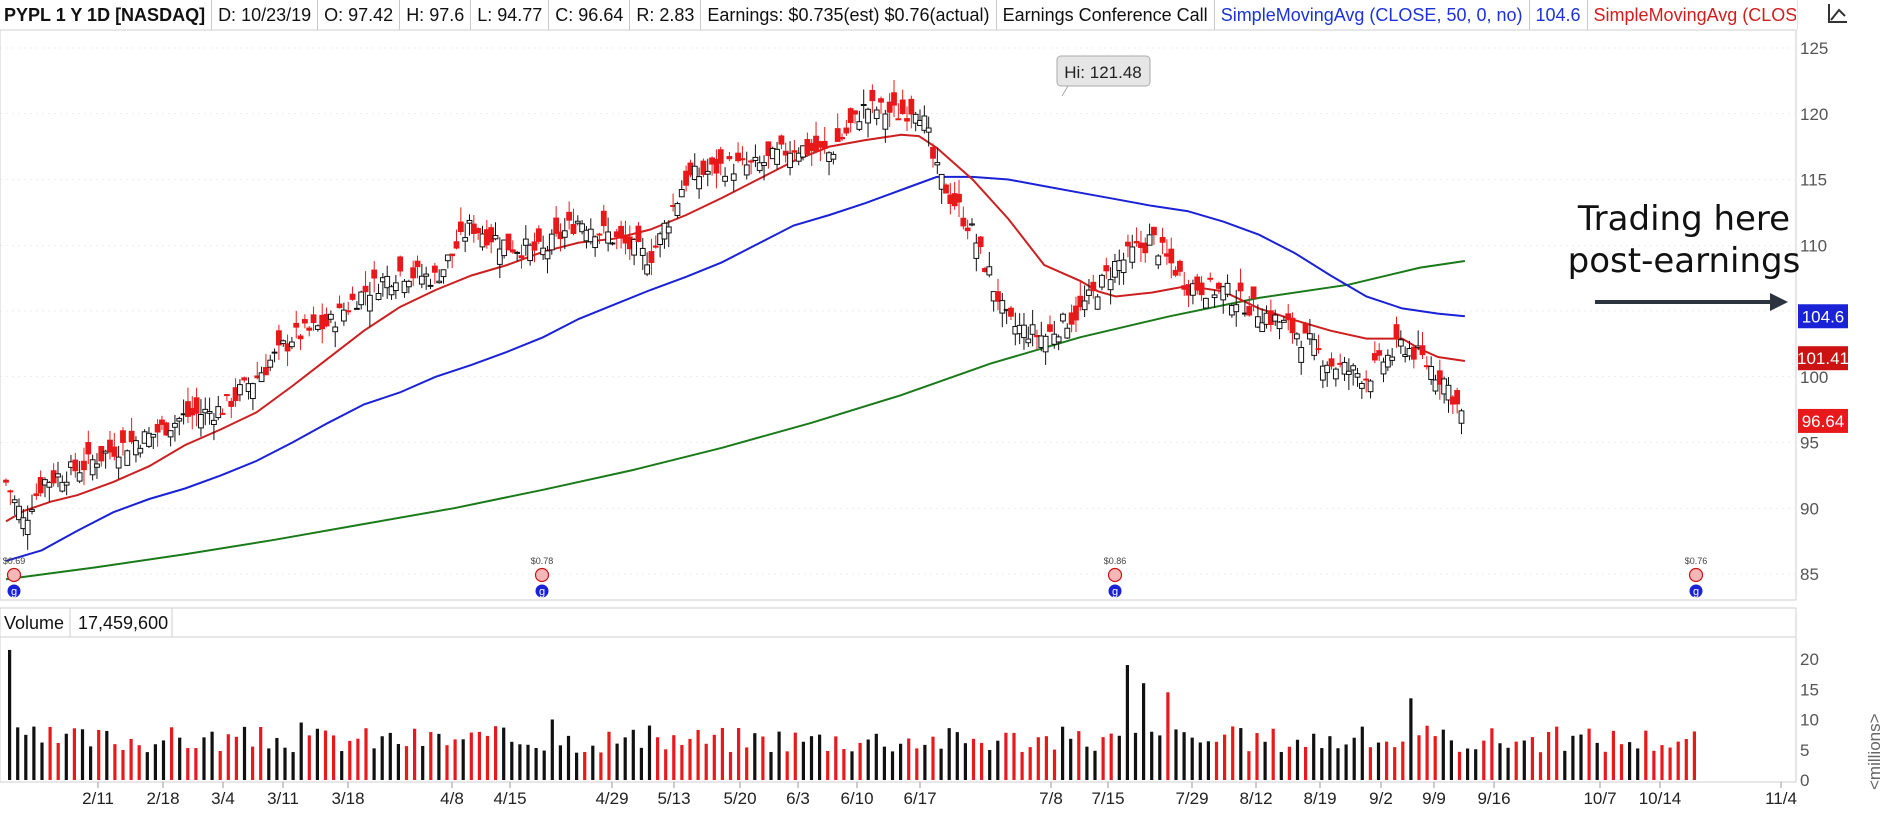  I want to click on sma50-label: SimpleMovingAvg (CLOSE, 50, 0, no), so click(1371, 15).